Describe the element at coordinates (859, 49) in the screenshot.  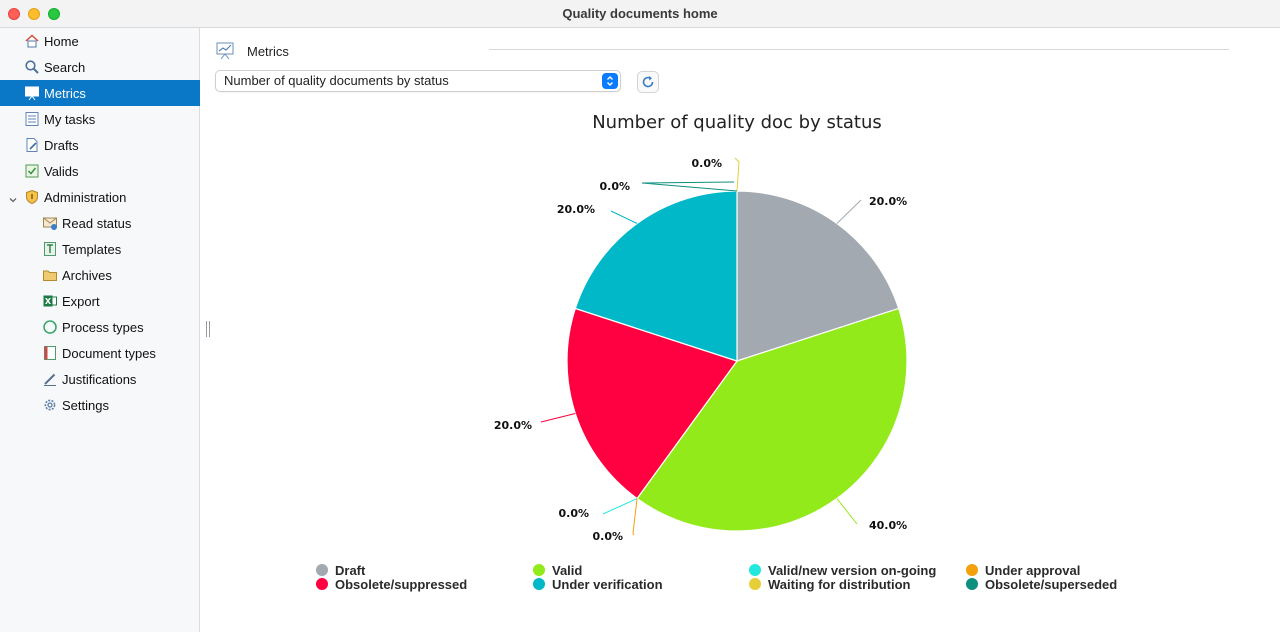
I see `section-divider` at that location.